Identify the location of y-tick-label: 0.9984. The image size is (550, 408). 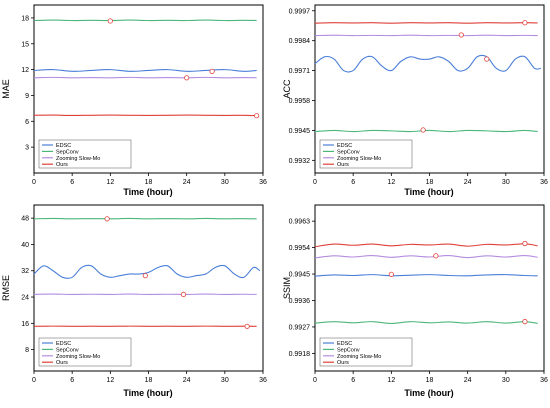
(300, 41).